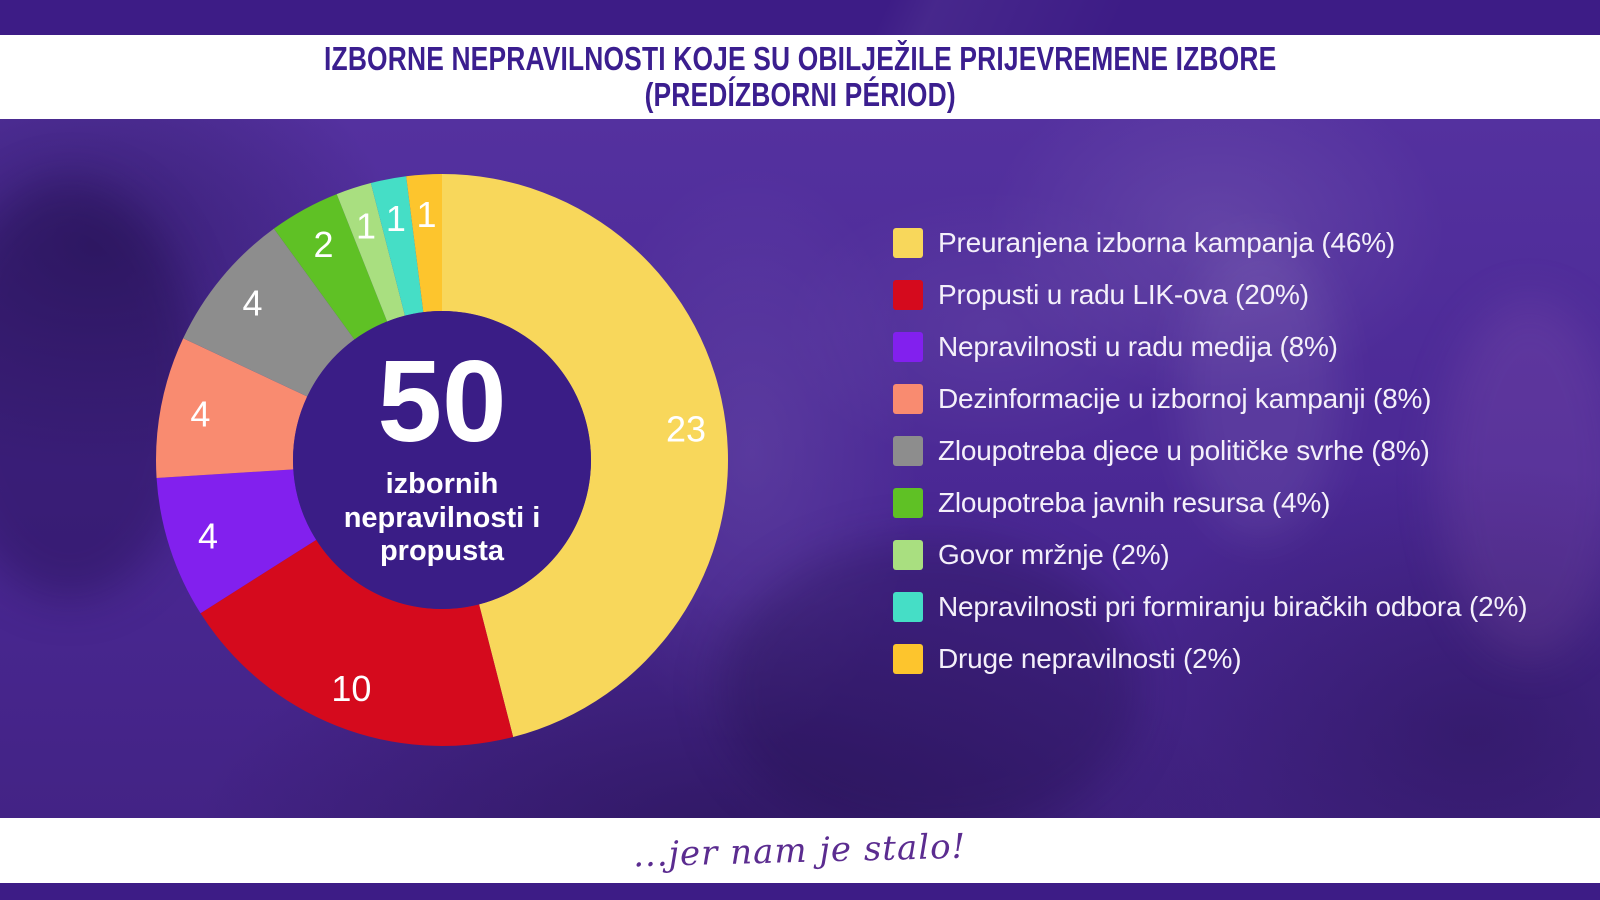  I want to click on legend-item: Propusti u radu LIK-ova (20%), so click(1210, 295).